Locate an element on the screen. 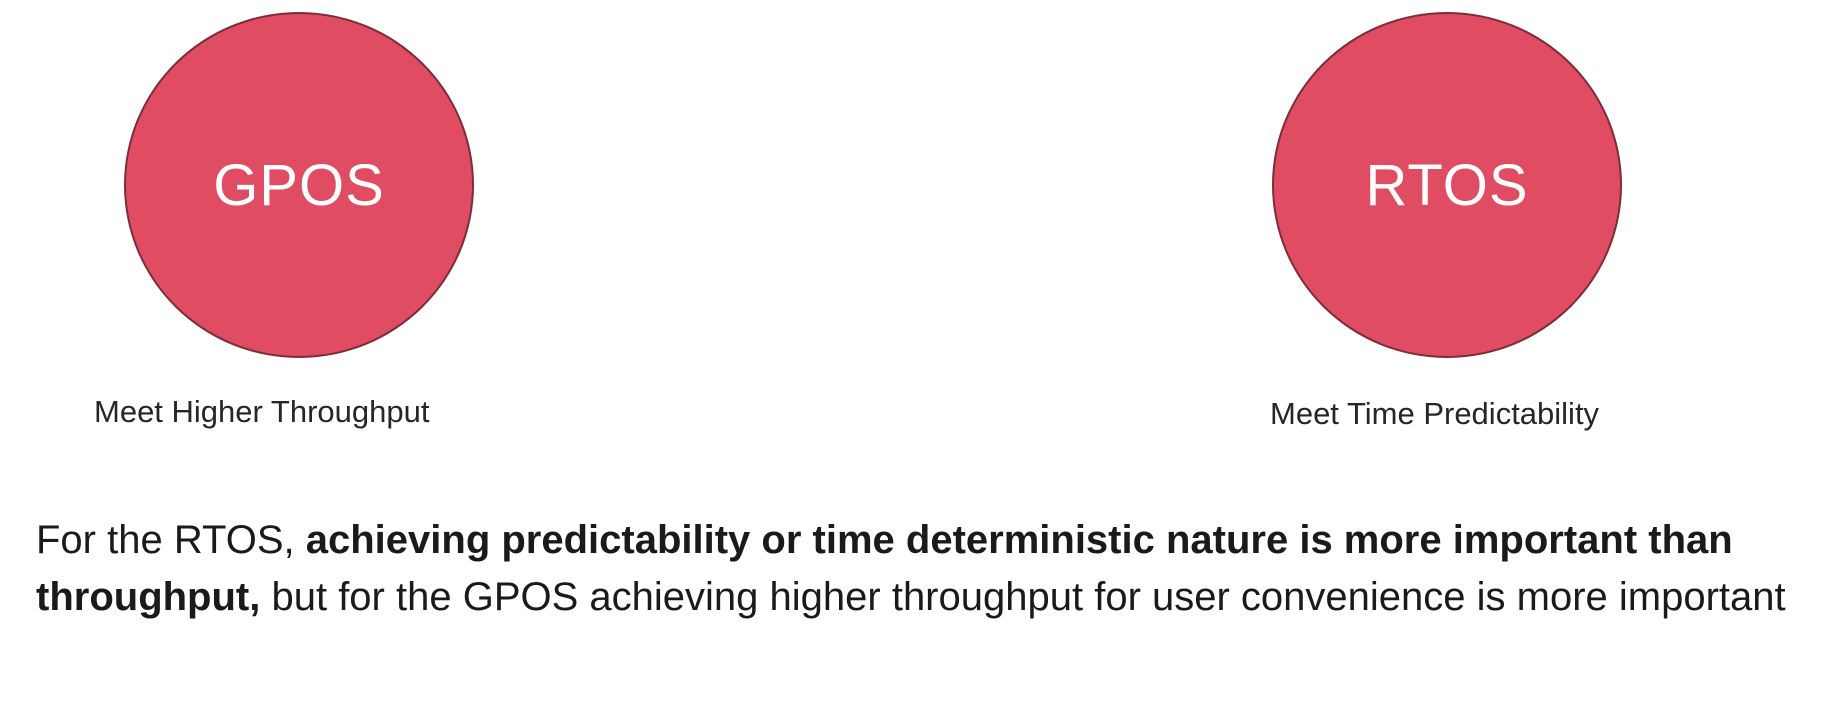 This screenshot has width=1830, height=728. rtos-circle: RTOS is located at coordinates (1447, 185).